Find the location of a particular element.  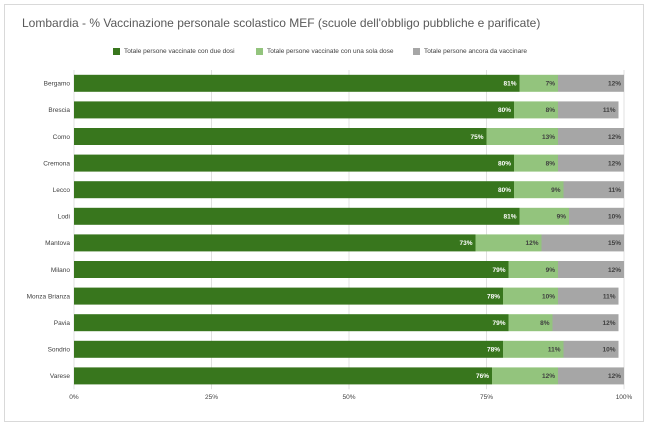

category-label: Cremona is located at coordinates (56, 163).